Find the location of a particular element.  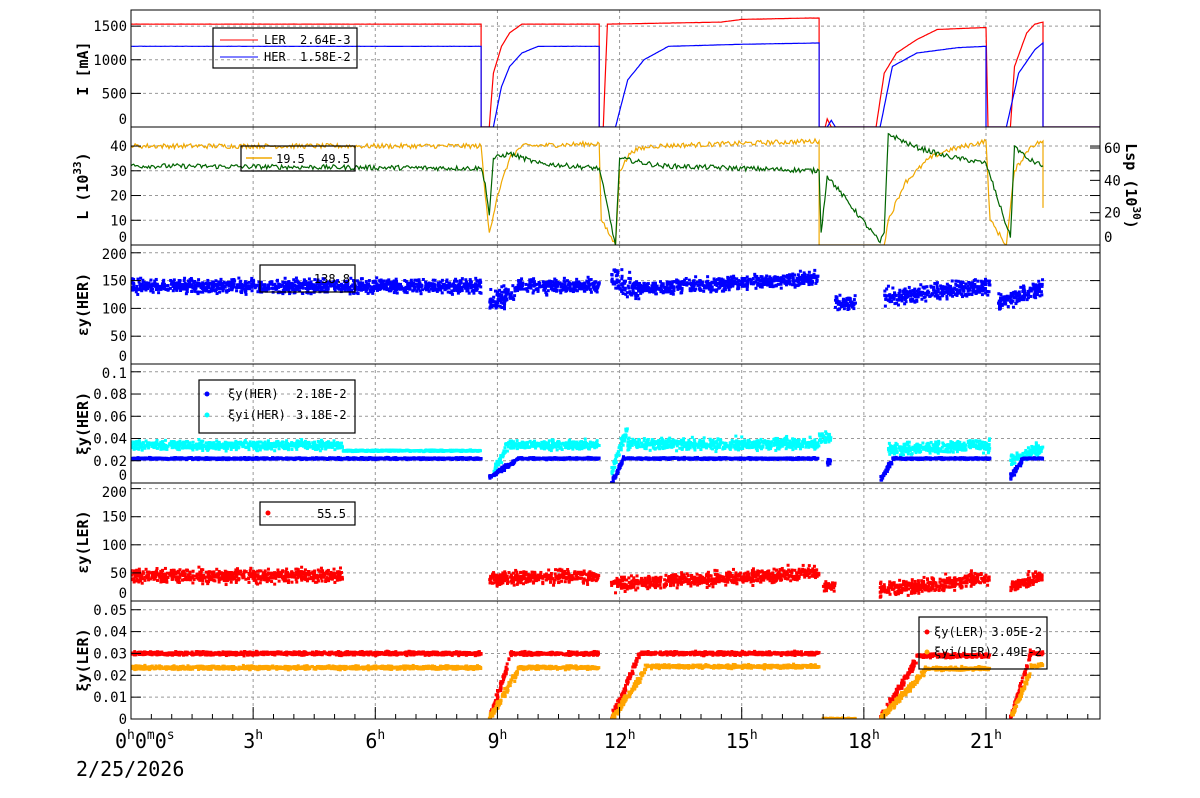

right-label-text: Lsp (10 is located at coordinates (1131, 174).